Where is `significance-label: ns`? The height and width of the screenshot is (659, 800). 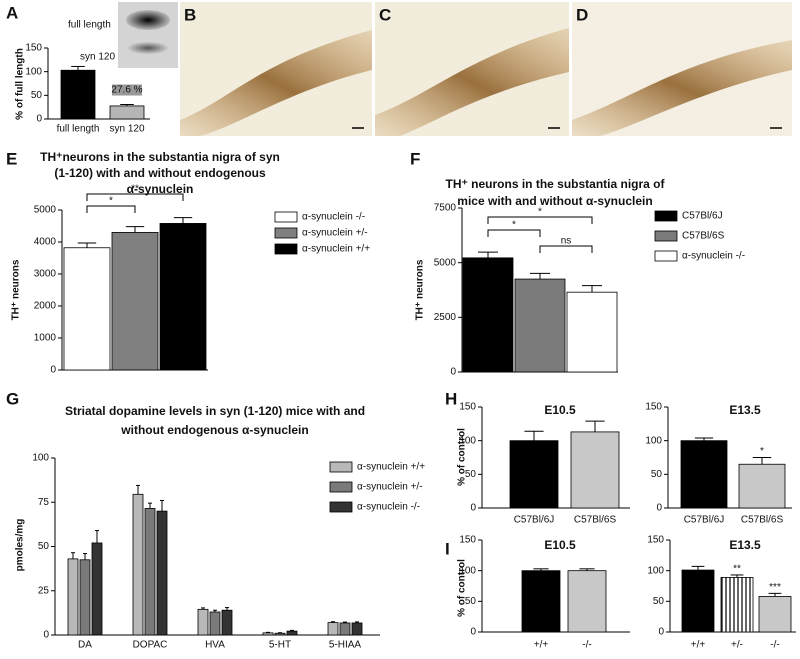
significance-label: ns is located at coordinates (566, 241).